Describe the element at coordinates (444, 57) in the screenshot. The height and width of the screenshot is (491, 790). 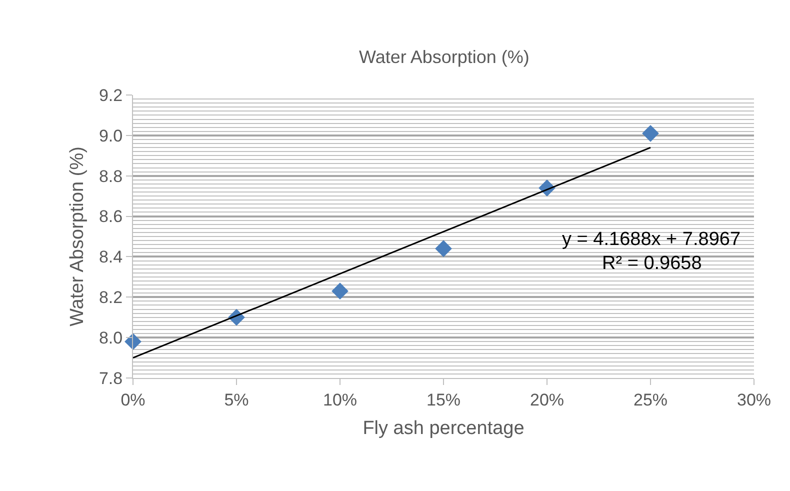
I see `chart-title: Water Absorption (%)` at that location.